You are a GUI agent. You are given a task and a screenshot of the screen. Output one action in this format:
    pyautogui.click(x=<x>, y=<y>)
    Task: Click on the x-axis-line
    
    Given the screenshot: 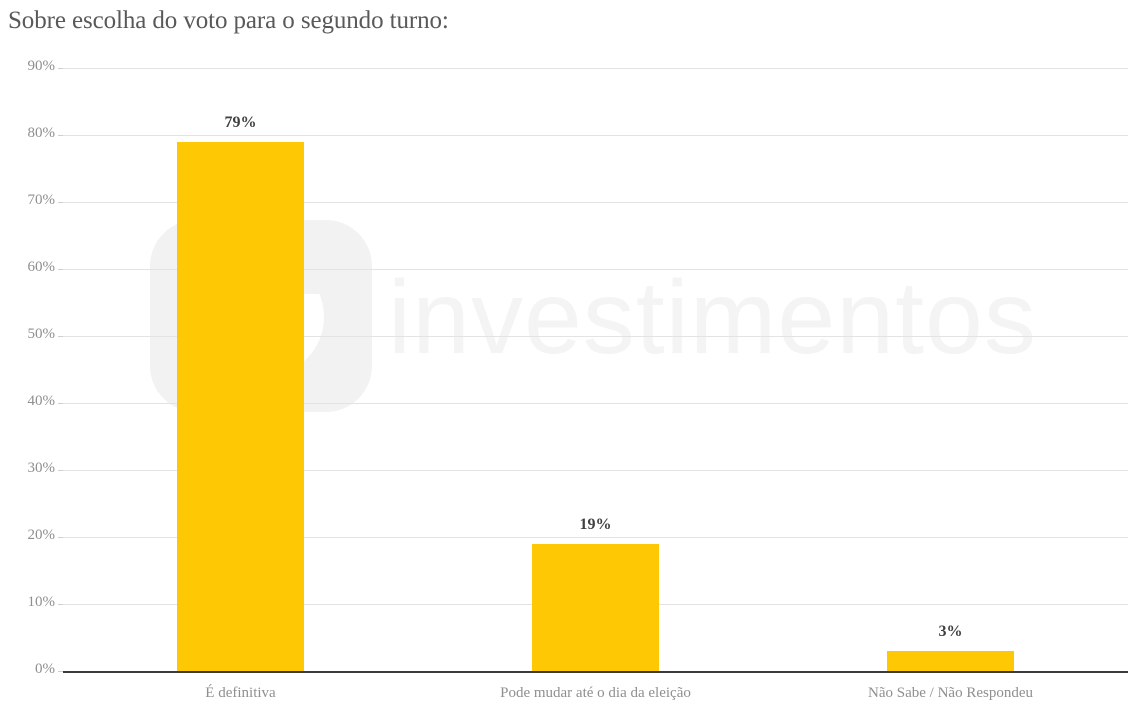 What is the action you would take?
    pyautogui.click(x=595, y=672)
    